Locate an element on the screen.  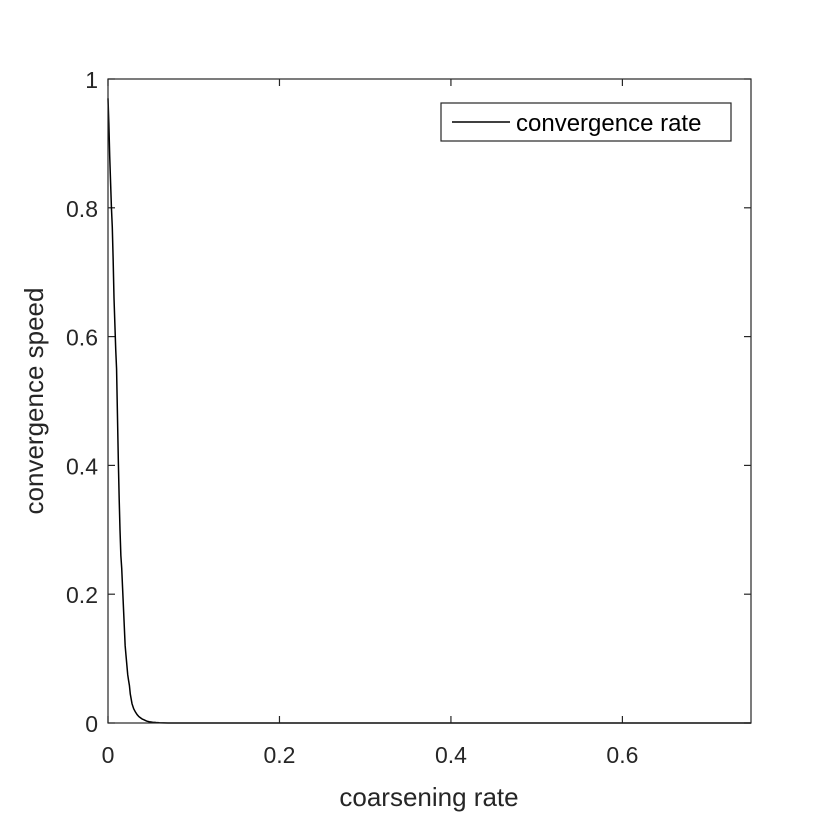
legend-box is located at coordinates (586, 122).